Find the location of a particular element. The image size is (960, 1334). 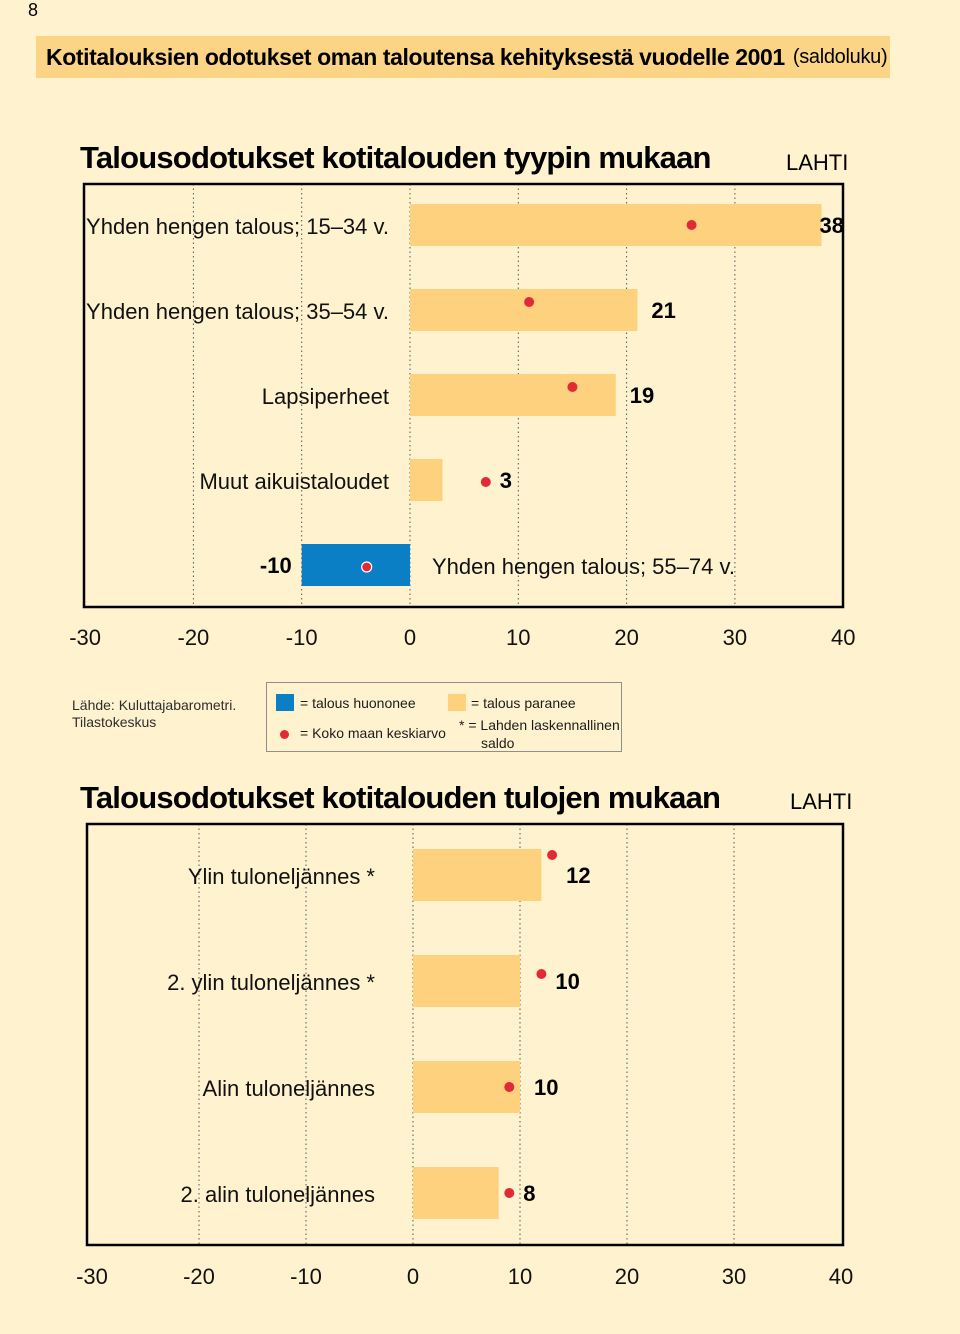

value-label: 12 is located at coordinates (578, 875).